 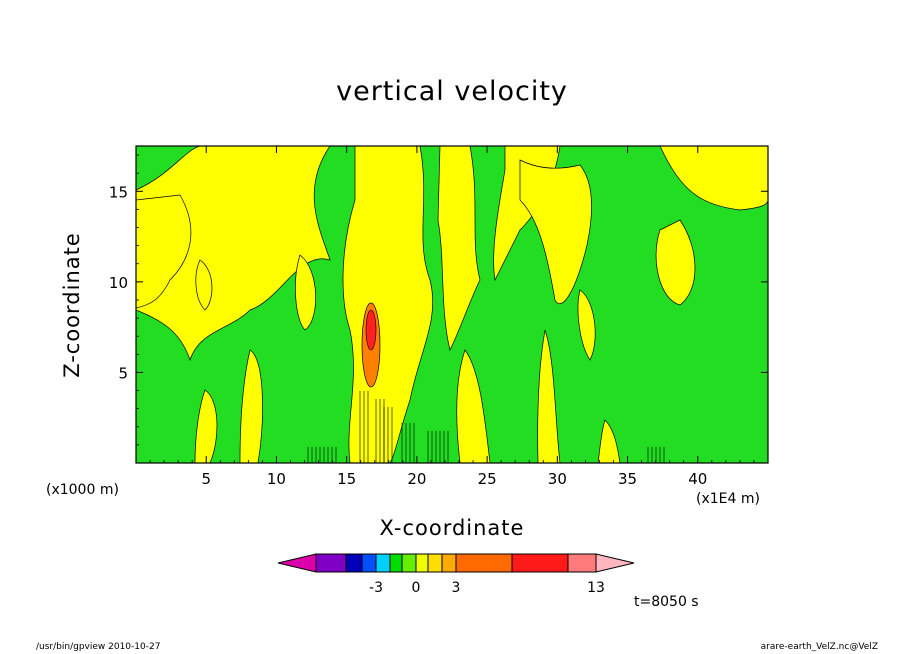 What do you see at coordinates (416, 588) in the screenshot?
I see `colorbar-tick-label: 0` at bounding box center [416, 588].